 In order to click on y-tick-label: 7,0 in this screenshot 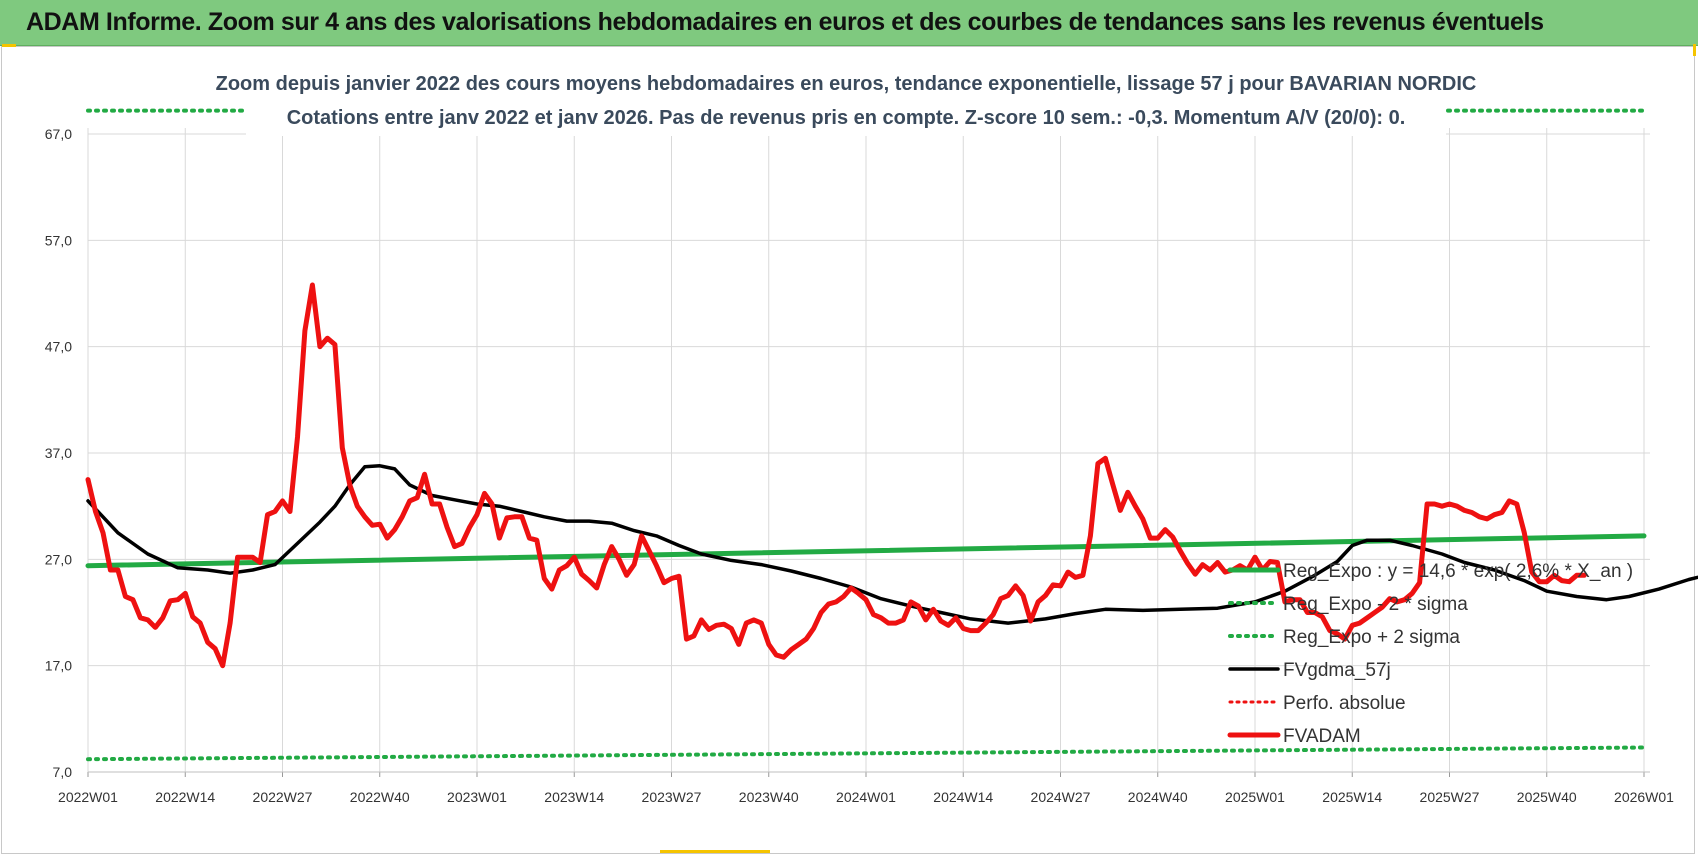, I will do `click(63, 772)`.